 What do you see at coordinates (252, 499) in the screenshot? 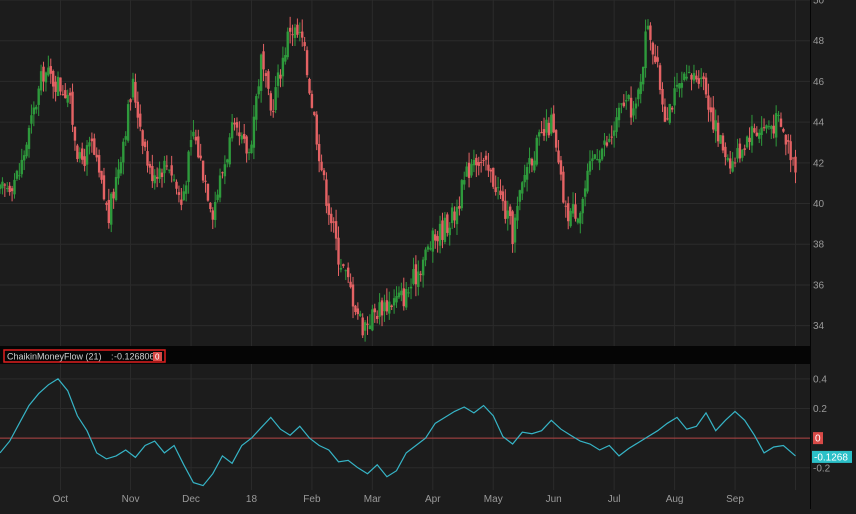
I see `time-tick-label: 18` at bounding box center [252, 499].